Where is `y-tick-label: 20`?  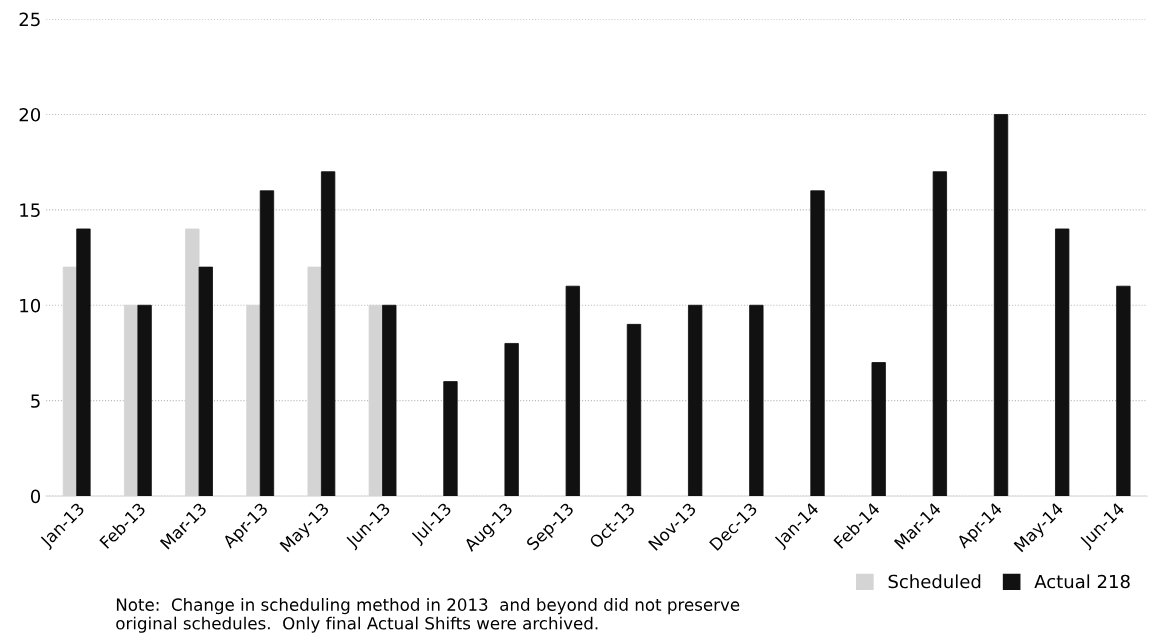
y-tick-label: 20 is located at coordinates (30, 114).